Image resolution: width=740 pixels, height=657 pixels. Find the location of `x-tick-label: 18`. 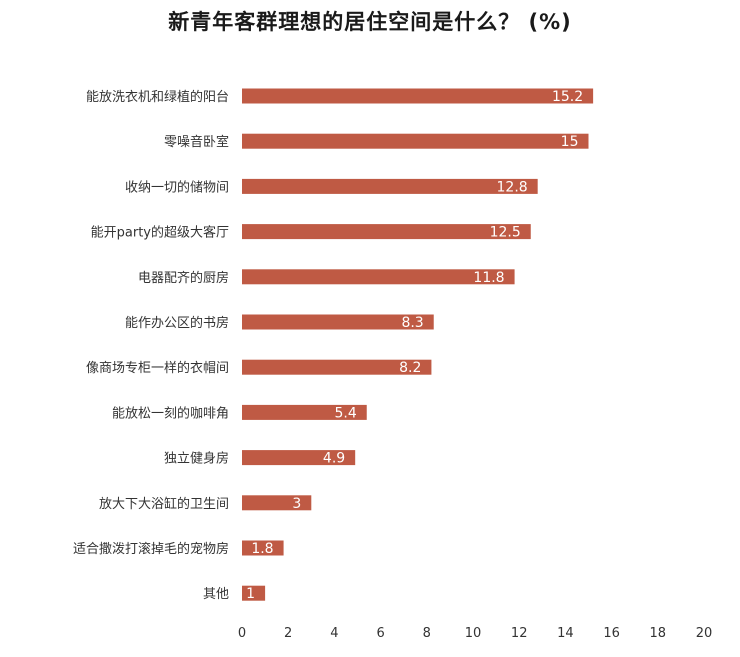

x-tick-label: 18 is located at coordinates (658, 633).